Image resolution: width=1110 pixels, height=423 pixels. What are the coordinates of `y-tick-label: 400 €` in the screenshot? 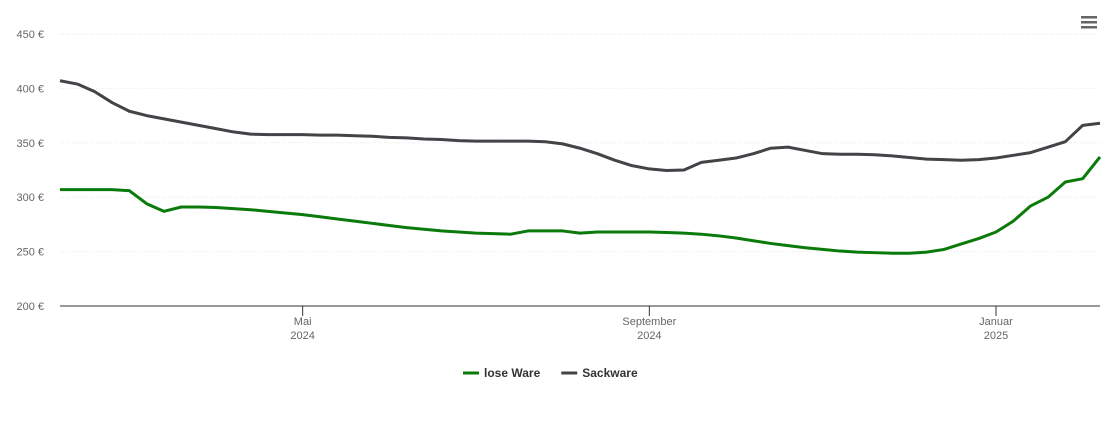 It's located at (30, 89).